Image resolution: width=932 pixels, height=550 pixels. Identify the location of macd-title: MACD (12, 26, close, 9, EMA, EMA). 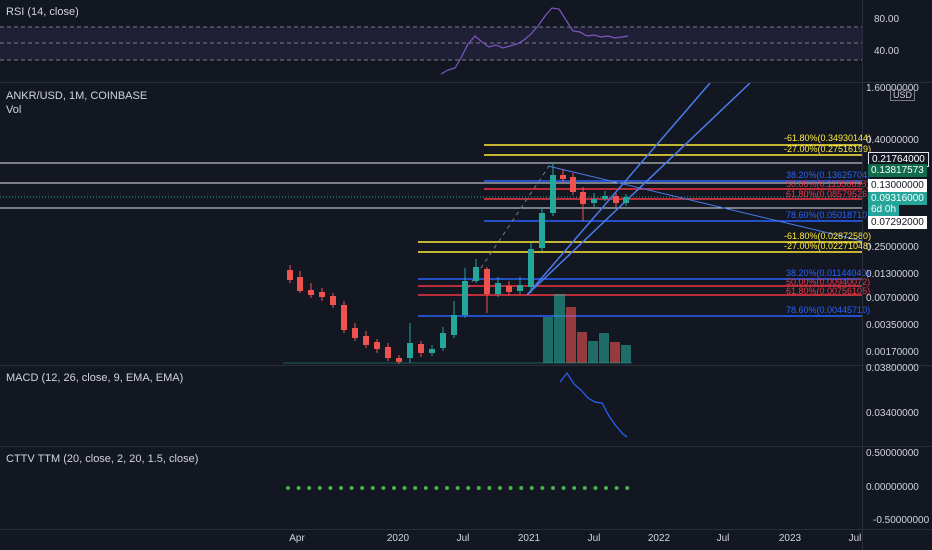
(95, 378).